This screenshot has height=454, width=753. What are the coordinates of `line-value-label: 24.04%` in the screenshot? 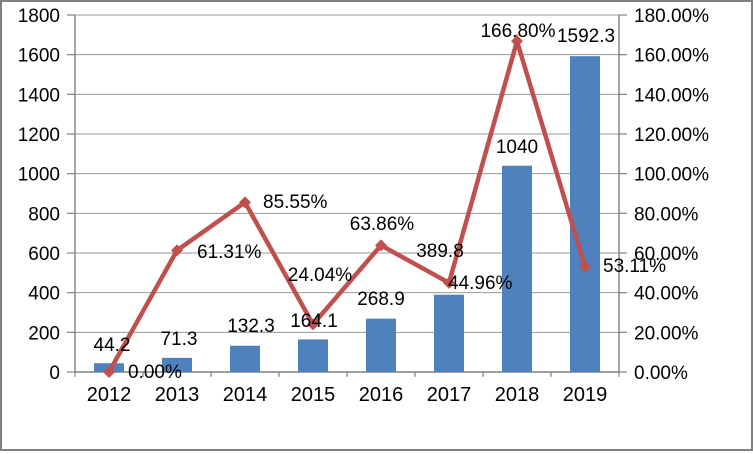 It's located at (320, 275).